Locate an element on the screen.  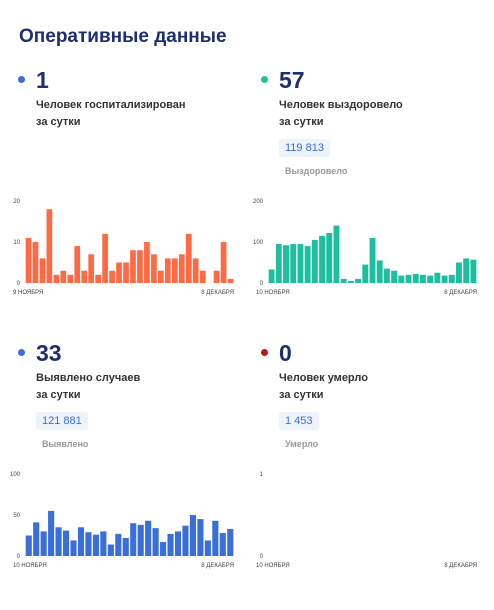
total-label: Выявлено is located at coordinates (65, 444).